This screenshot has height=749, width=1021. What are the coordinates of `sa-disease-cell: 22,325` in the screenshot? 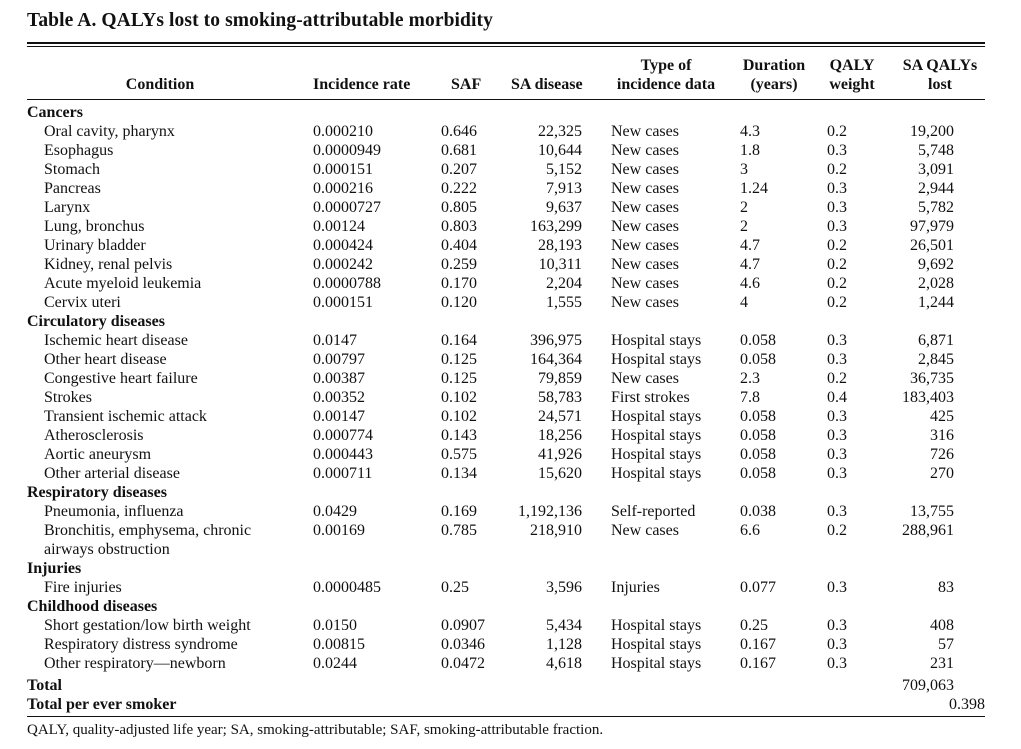 It's located at (560, 131).